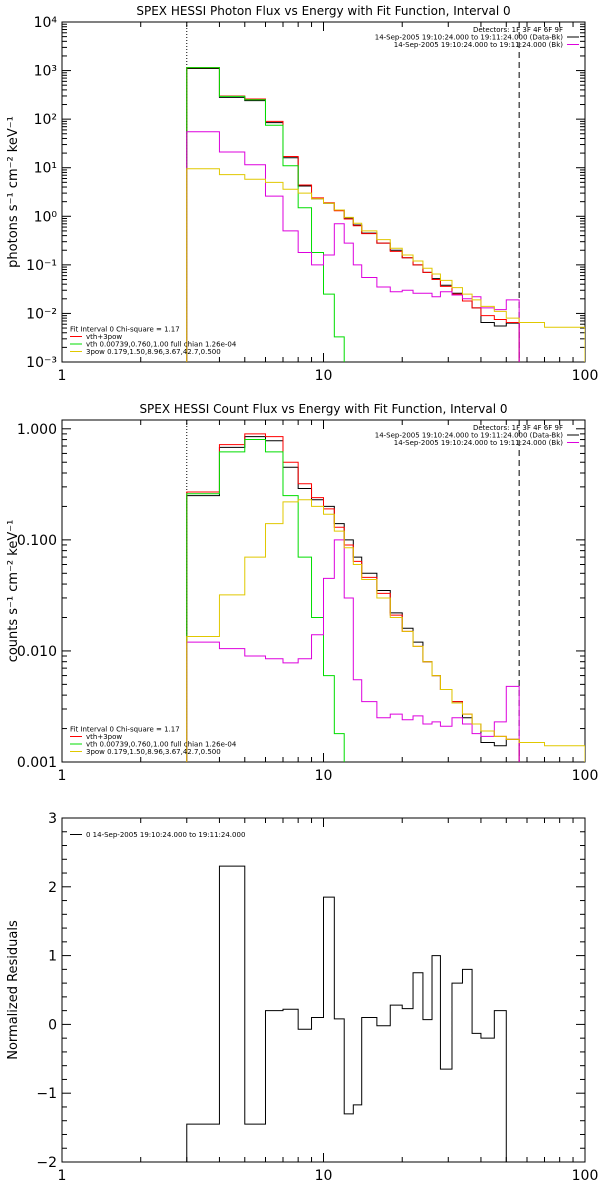  What do you see at coordinates (37, 541) in the screenshot?
I see `y-tick-label: 0.100` at bounding box center [37, 541].